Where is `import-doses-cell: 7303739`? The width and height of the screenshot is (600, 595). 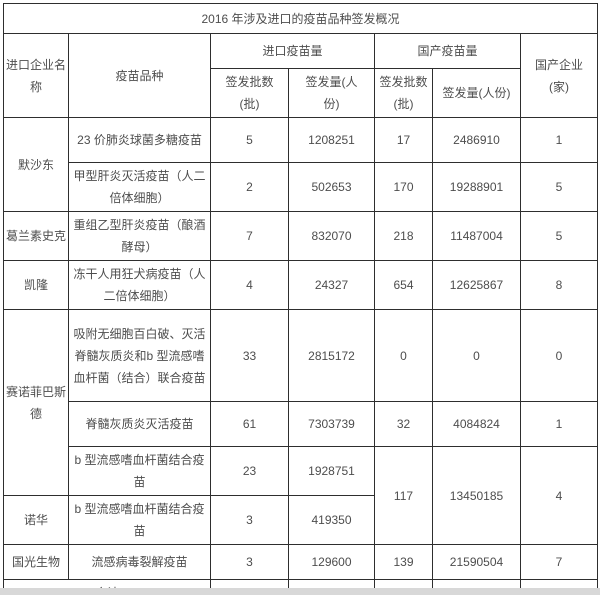 import-doses-cell: 7303739 is located at coordinates (331, 424).